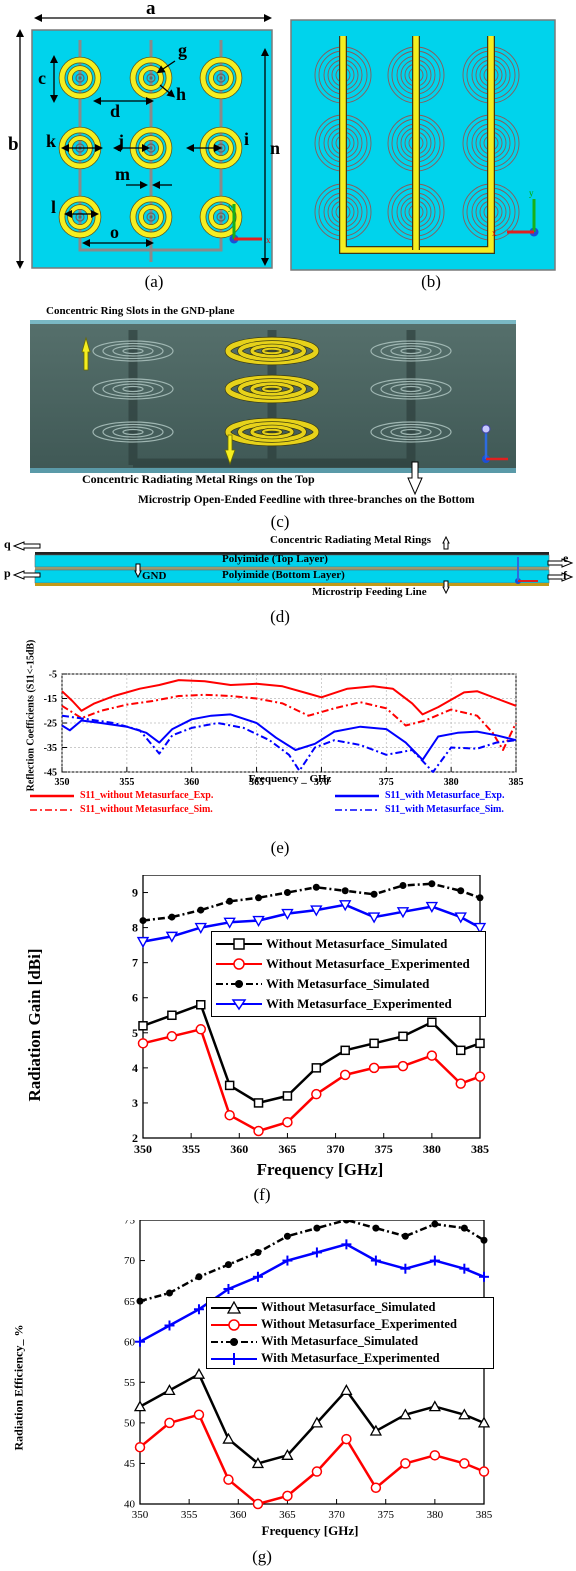  Describe the element at coordinates (53, 674) in the screenshot. I see `y-tick-label: -5` at that location.